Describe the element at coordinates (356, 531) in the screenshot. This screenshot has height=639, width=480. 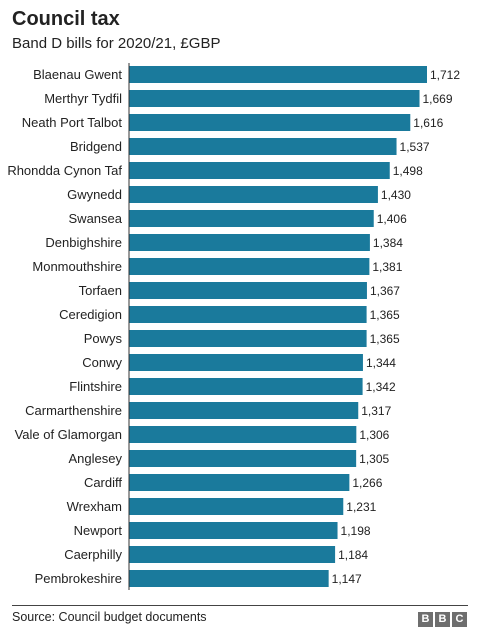
I see `data-label: 1,198` at that location.